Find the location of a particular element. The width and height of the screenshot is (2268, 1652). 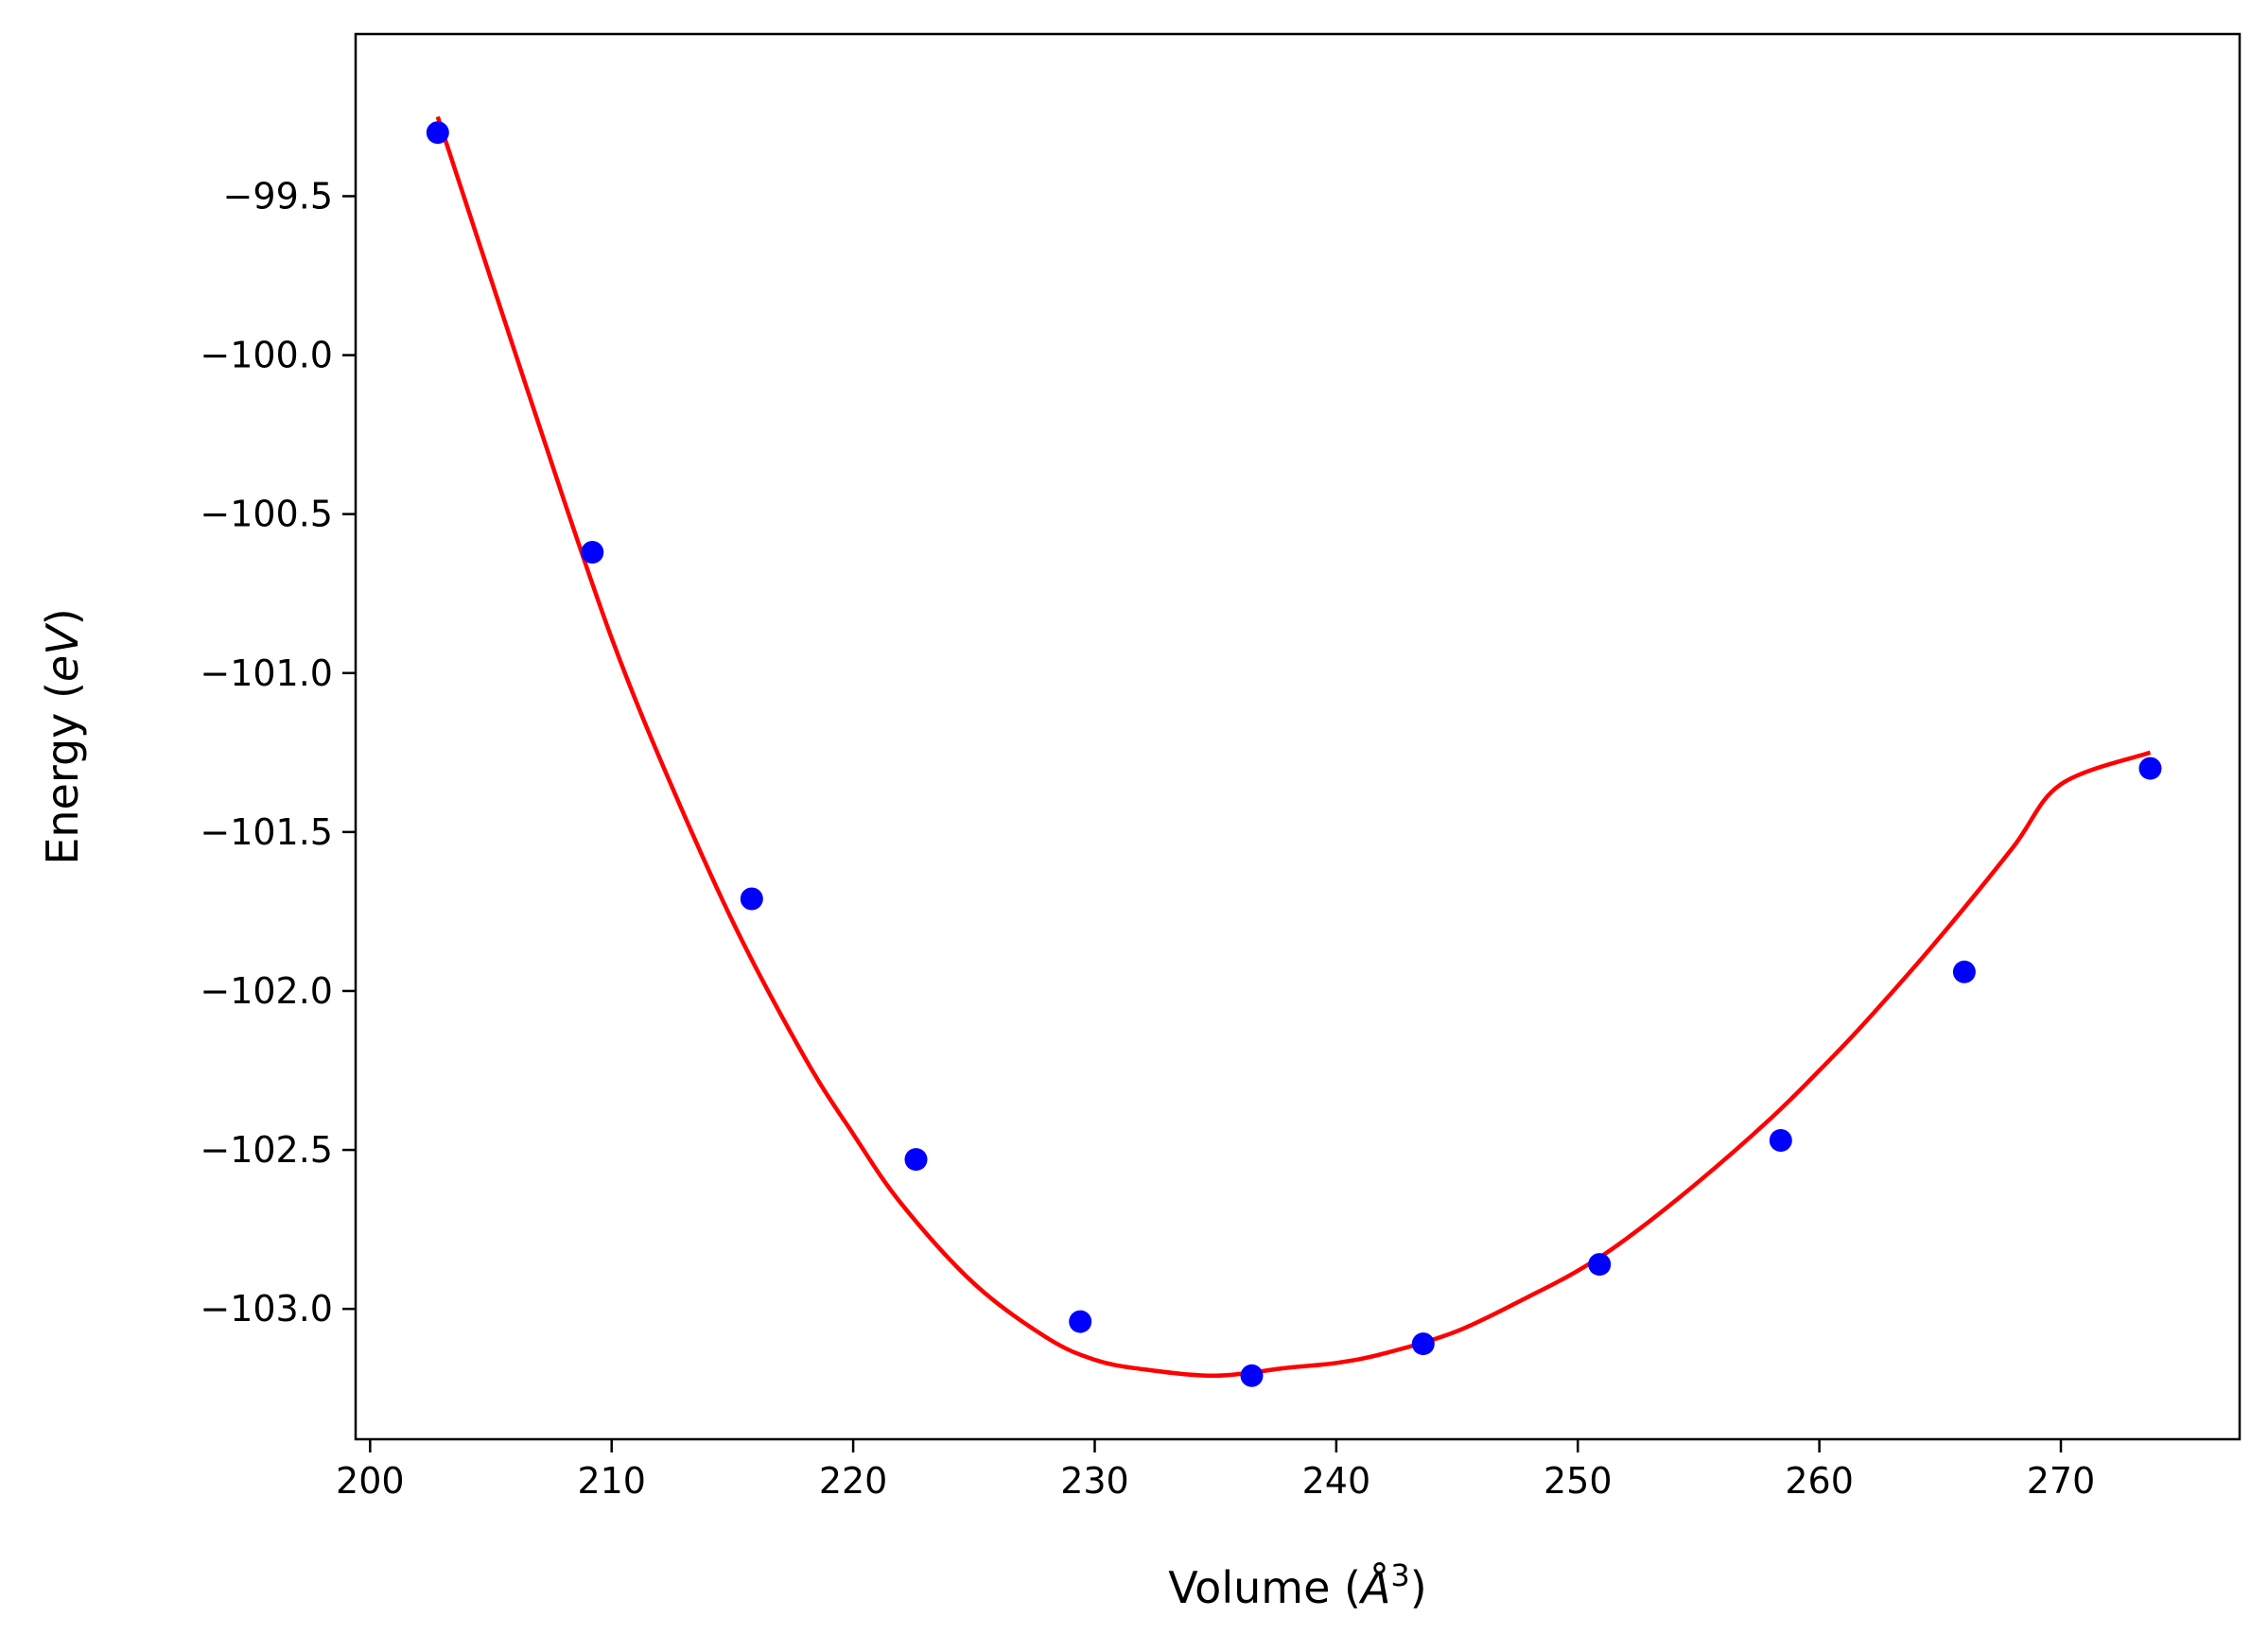

y-axis-label: Energy (eV) is located at coordinates (62, 736).